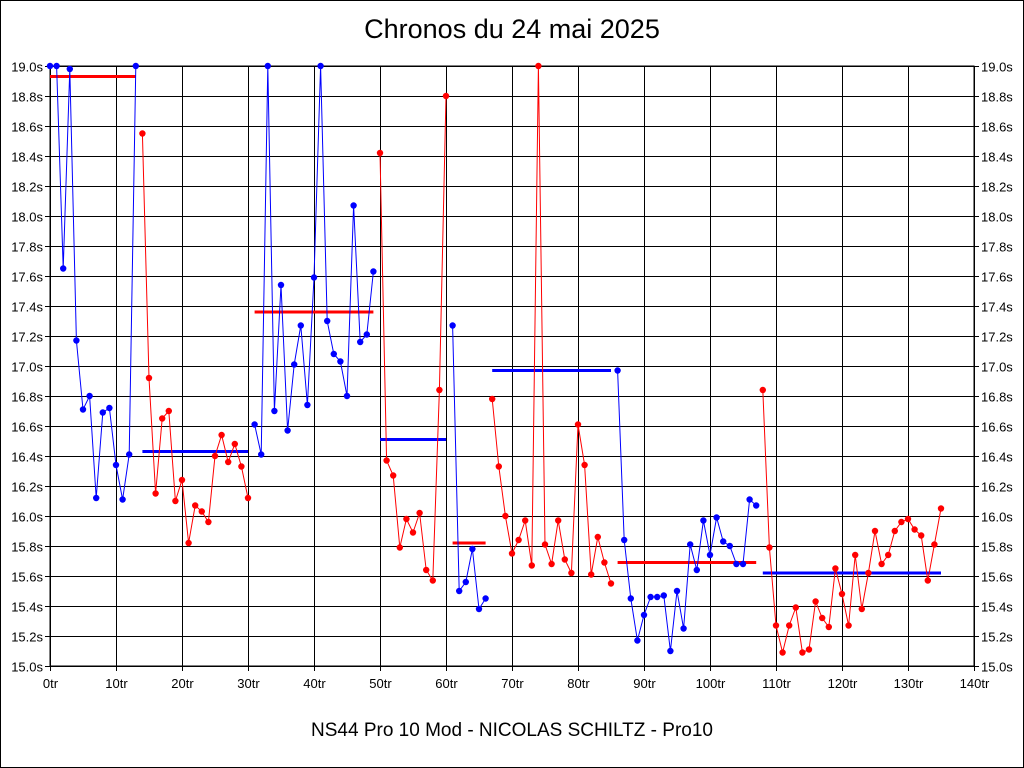 The height and width of the screenshot is (768, 1024). Describe the element at coordinates (843, 683) in the screenshot. I see `x-tick-label: 120tr` at that location.